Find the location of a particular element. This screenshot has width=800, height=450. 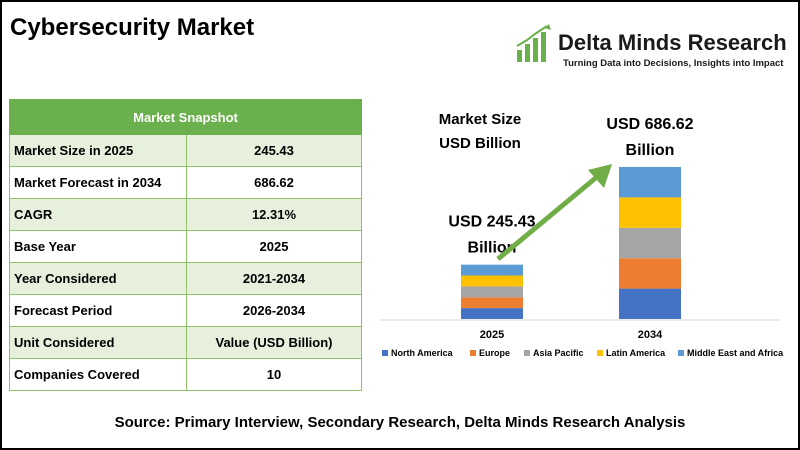

table-row: Base Year 2025 is located at coordinates (185, 246).